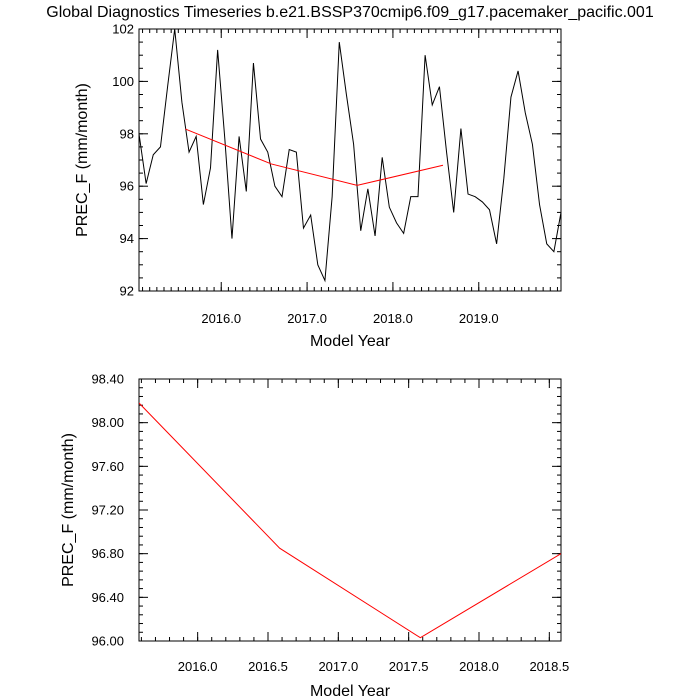 The image size is (700, 700). What do you see at coordinates (127, 133) in the screenshot?
I see `y-tick-label: 98` at bounding box center [127, 133].